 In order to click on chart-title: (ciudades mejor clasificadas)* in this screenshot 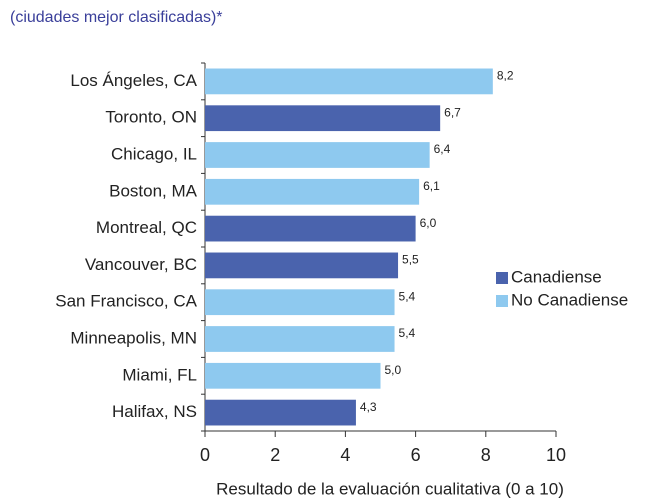, I will do `click(116, 17)`.